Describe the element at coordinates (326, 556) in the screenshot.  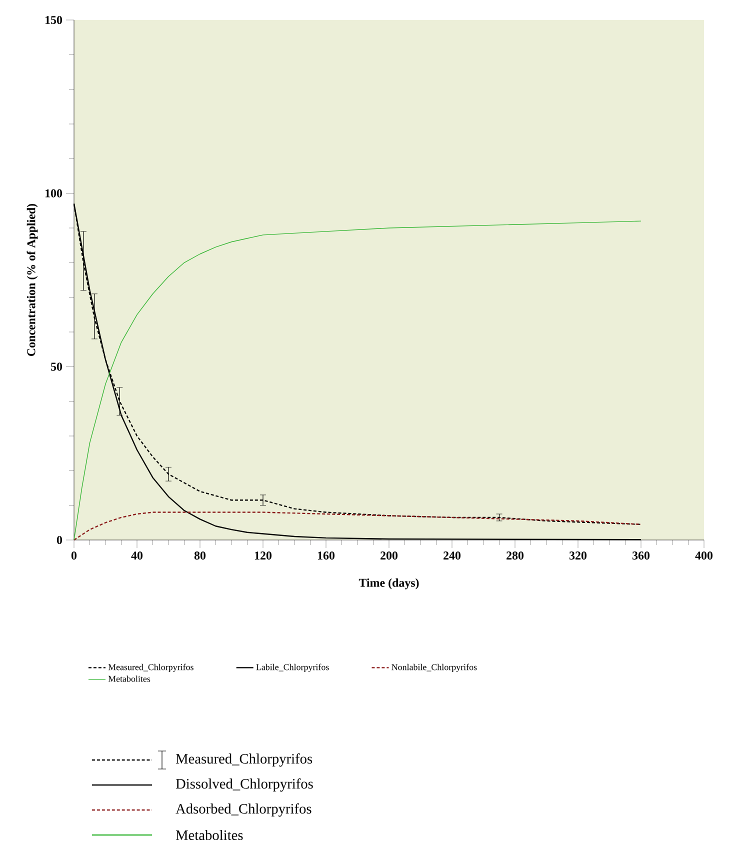
I see `x-tick-label: 160` at that location.